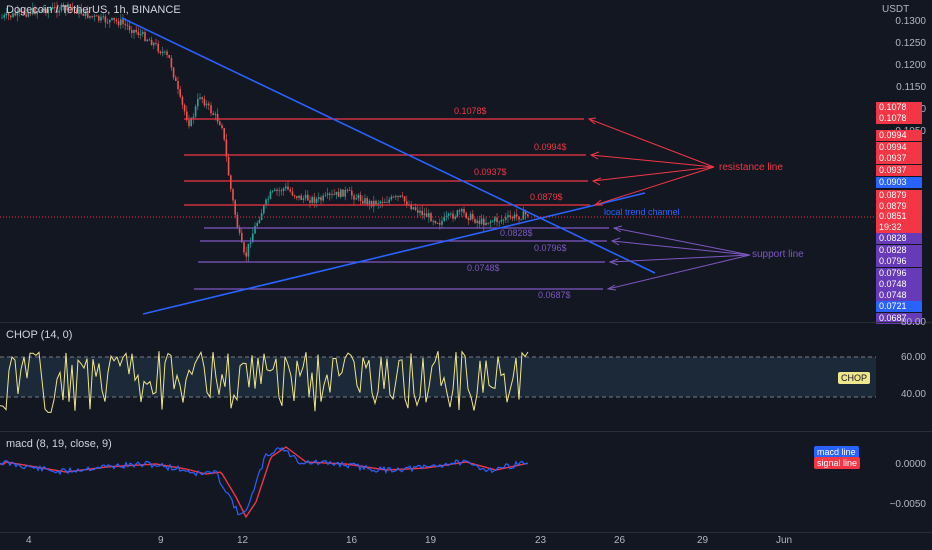 The image size is (932, 550). Describe the element at coordinates (642, 212) in the screenshot. I see `trend-channel-caption: local trend channel` at that location.